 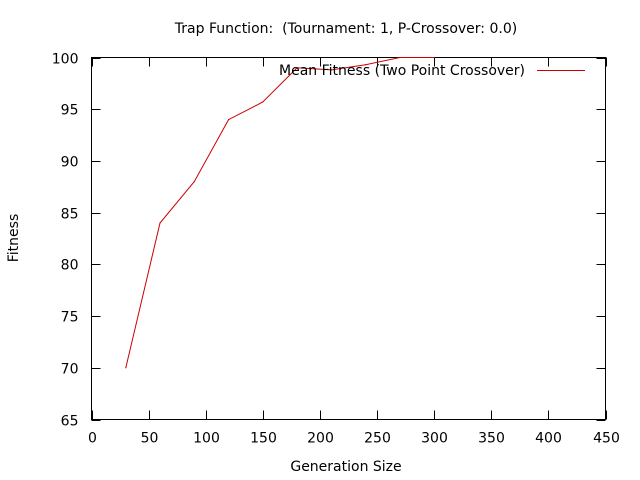 What do you see at coordinates (70, 111) in the screenshot?
I see `y-tick-label-95: 95` at bounding box center [70, 111].